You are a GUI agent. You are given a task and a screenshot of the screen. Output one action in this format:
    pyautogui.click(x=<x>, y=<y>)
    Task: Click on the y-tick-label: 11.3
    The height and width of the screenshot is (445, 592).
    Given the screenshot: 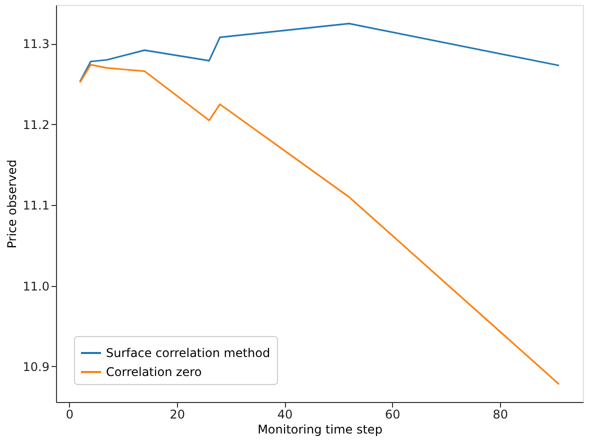 What is the action you would take?
    pyautogui.click(x=36, y=44)
    